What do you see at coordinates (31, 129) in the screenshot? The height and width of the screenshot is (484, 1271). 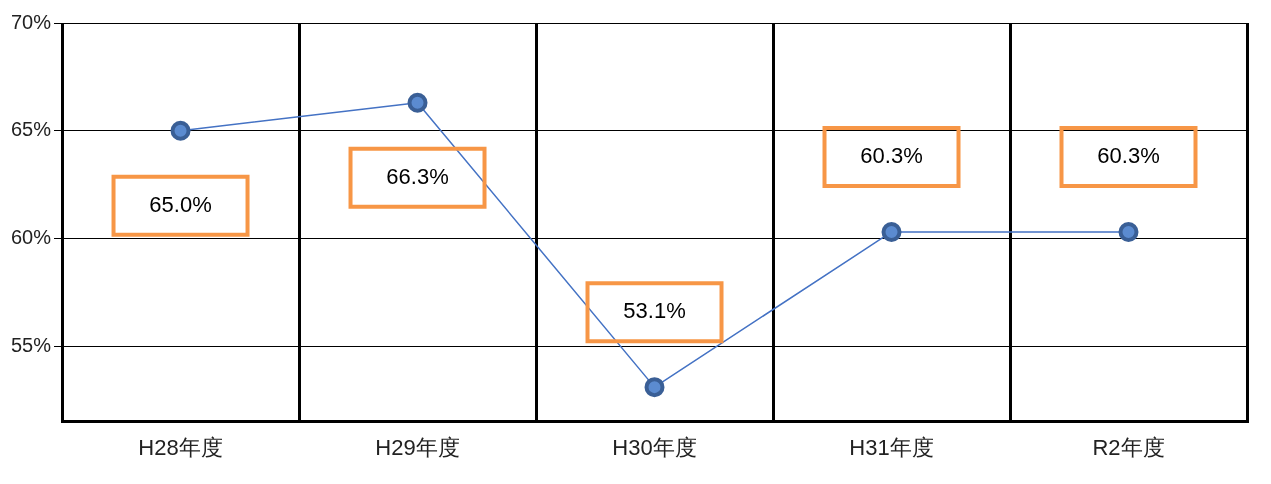 I see `y-tick-label: 65%` at bounding box center [31, 129].